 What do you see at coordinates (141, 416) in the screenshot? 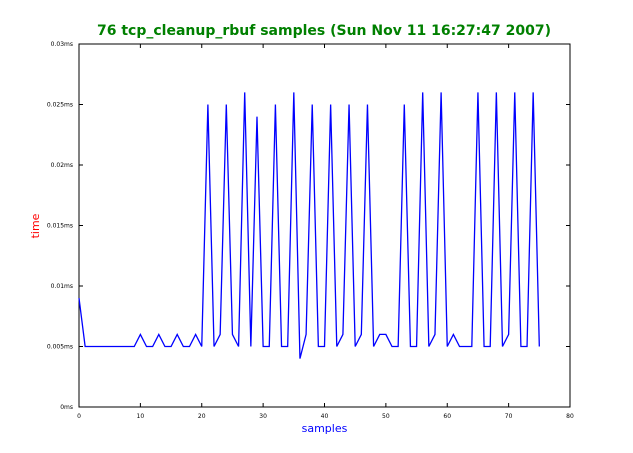
I see `x-tick-label: 10` at bounding box center [141, 416].